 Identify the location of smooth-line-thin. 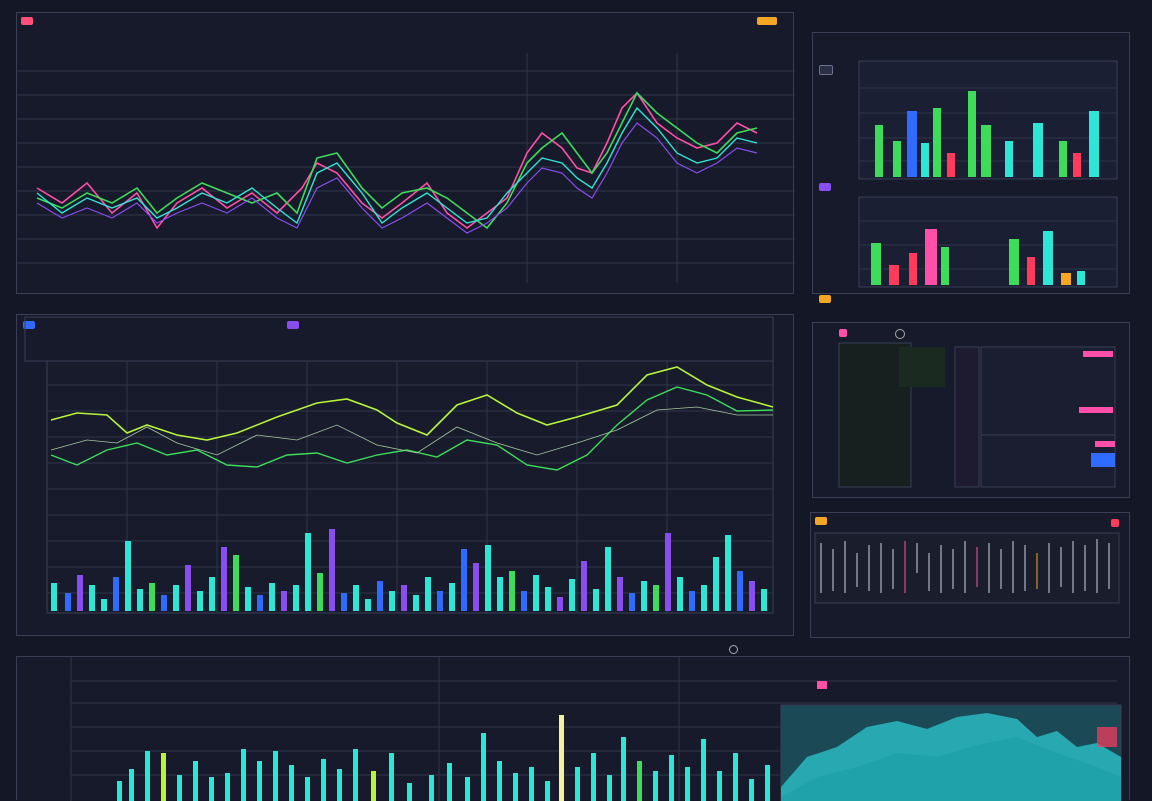
(411, 431).